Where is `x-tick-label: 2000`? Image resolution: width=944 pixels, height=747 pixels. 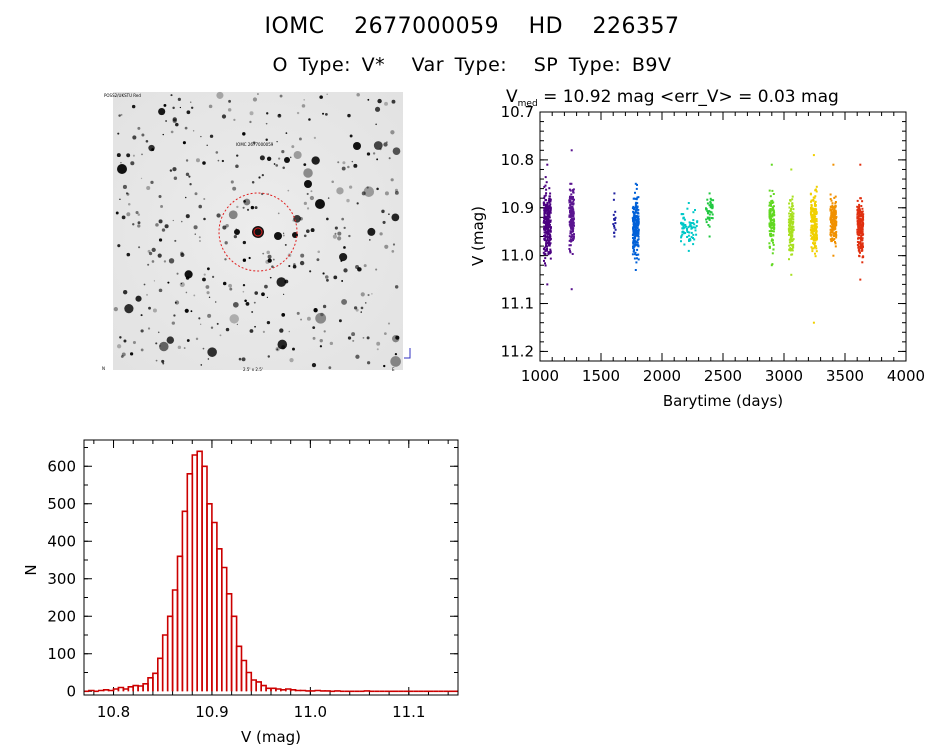 x-tick-label: 2000 is located at coordinates (662, 376).